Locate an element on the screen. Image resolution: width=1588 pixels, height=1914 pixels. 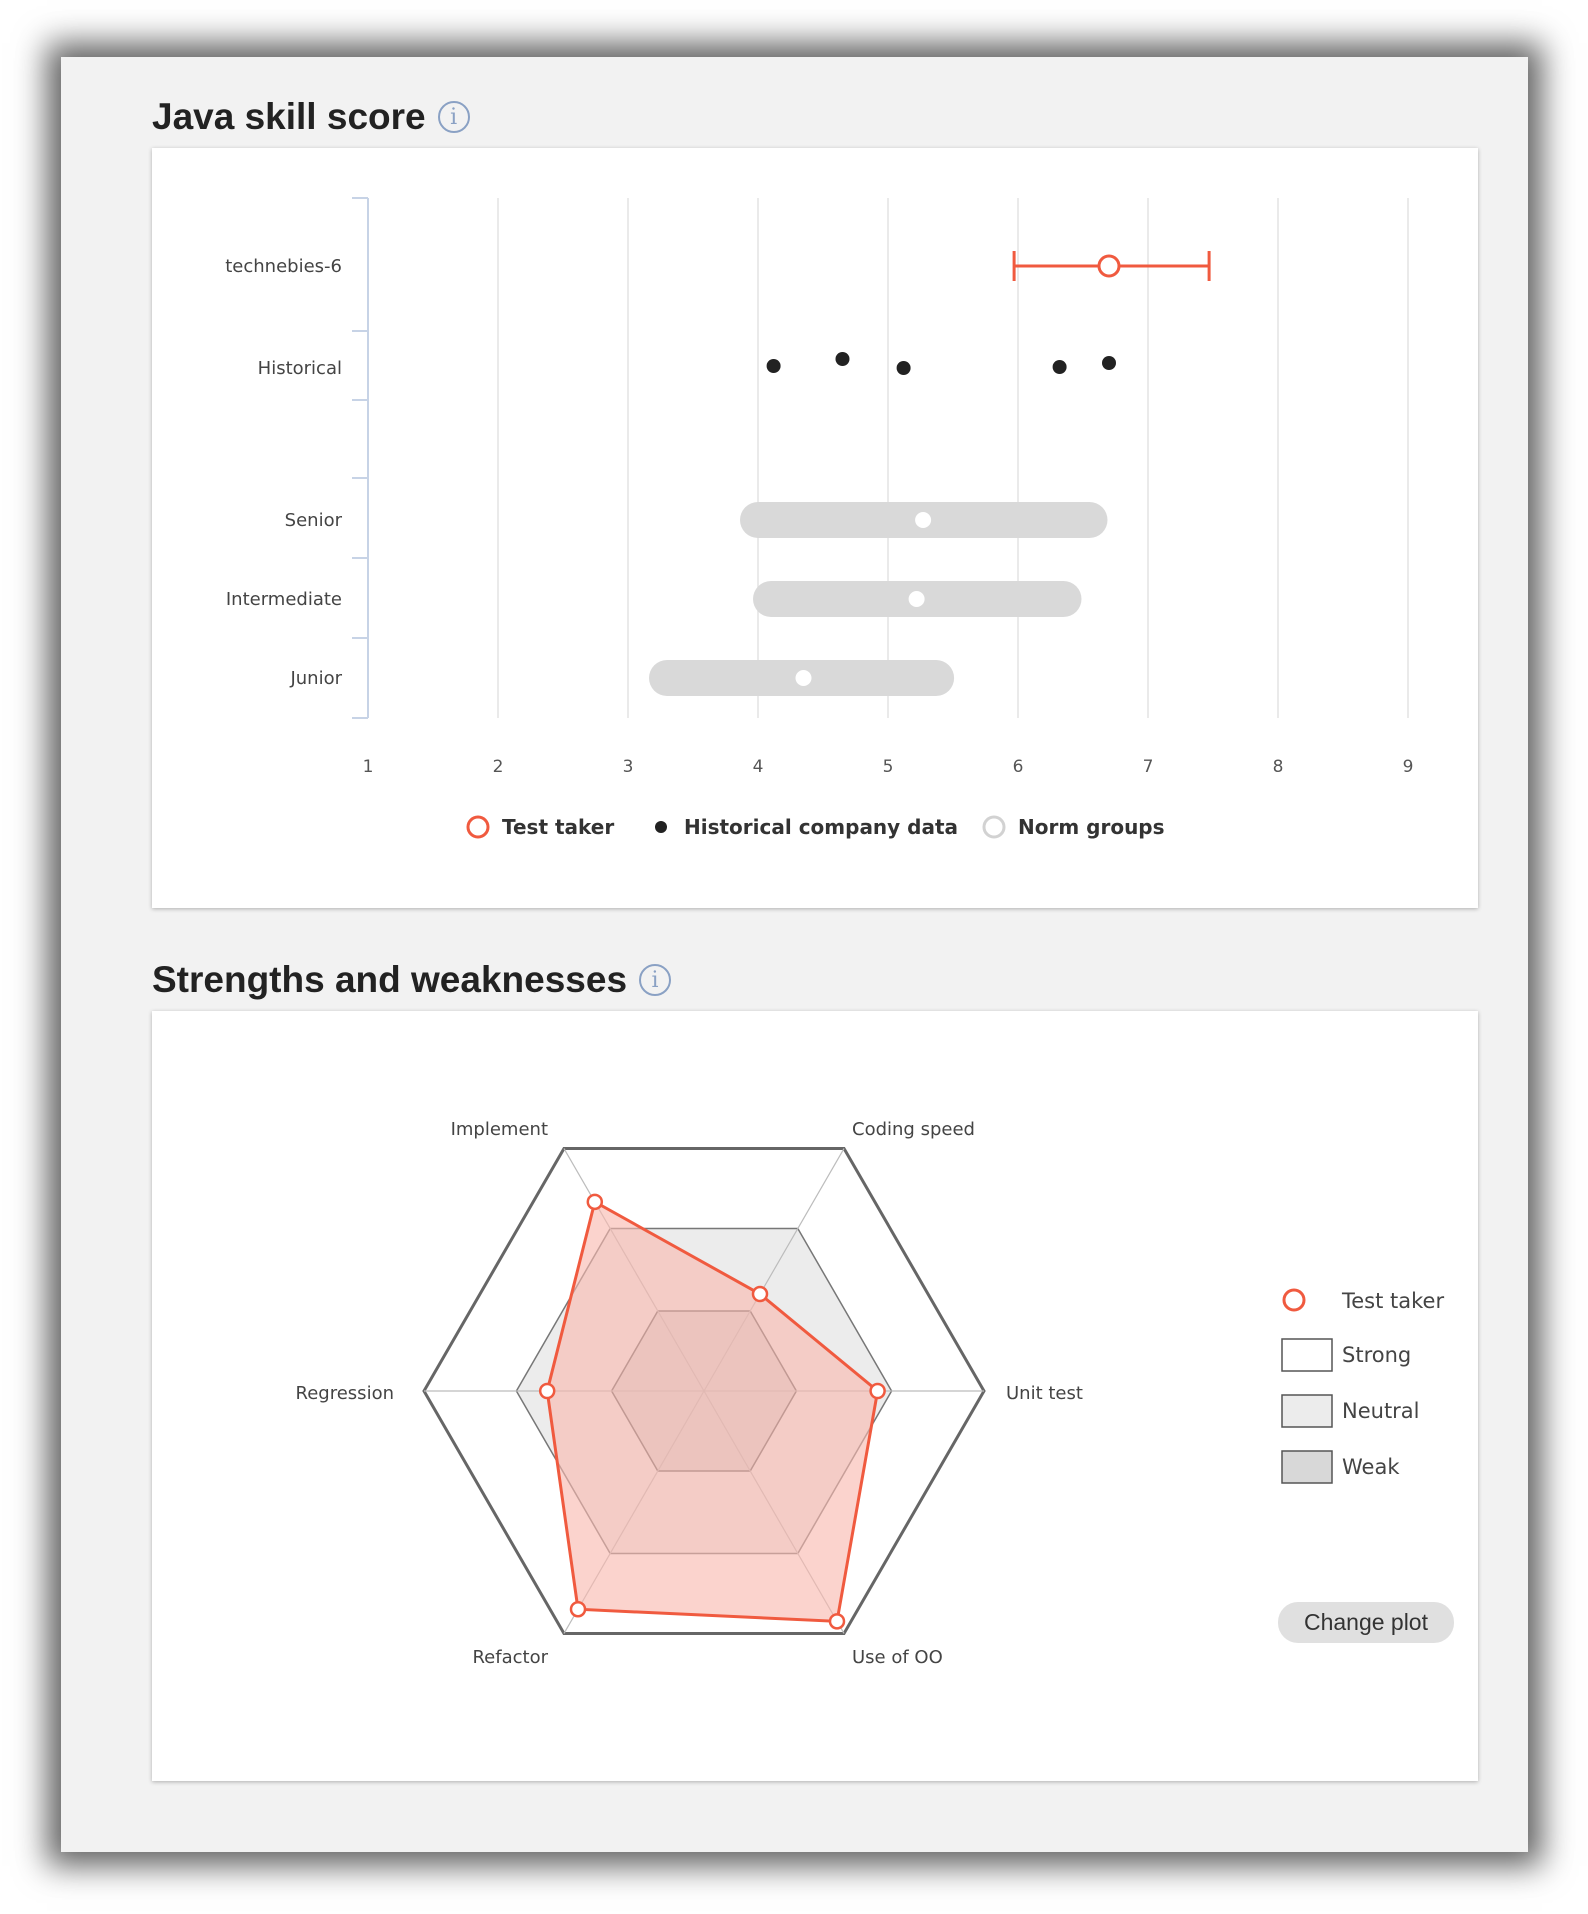
strengths-heading: Strengths and weaknesses i is located at coordinates (412, 980).